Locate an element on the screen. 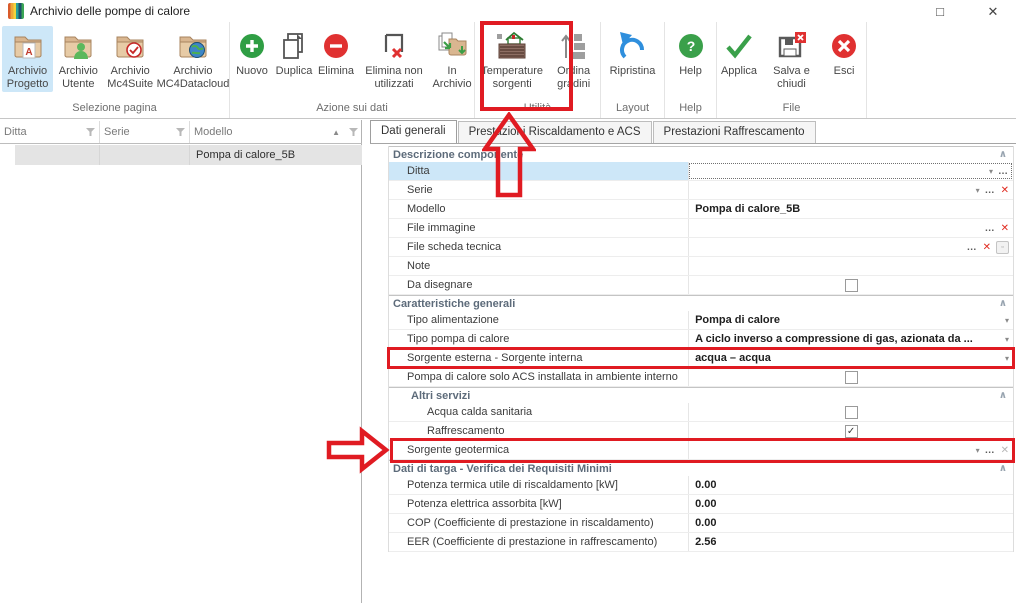 The image size is (1016, 603). list-header-row: Ditta Serie Modello ▲ is located at coordinates (181, 132).